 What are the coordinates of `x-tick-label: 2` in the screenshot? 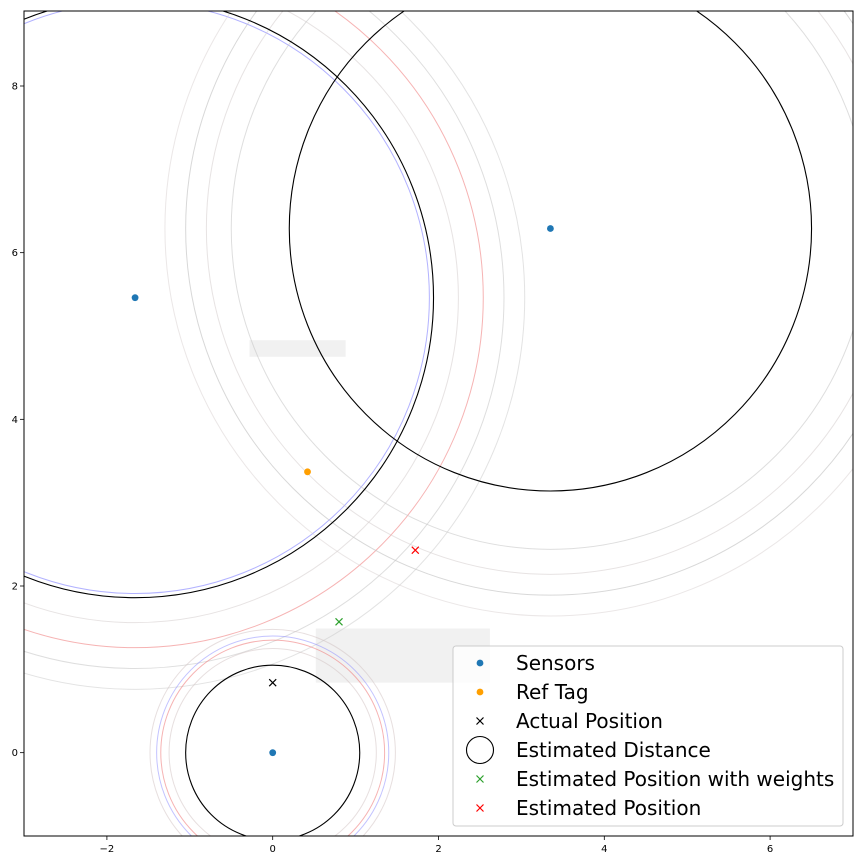 It's located at (438, 849).